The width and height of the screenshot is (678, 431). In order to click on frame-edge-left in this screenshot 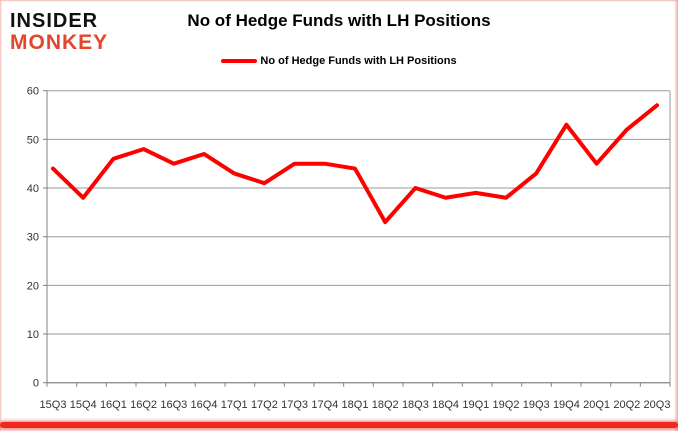, I will do `click(1, 215)`.